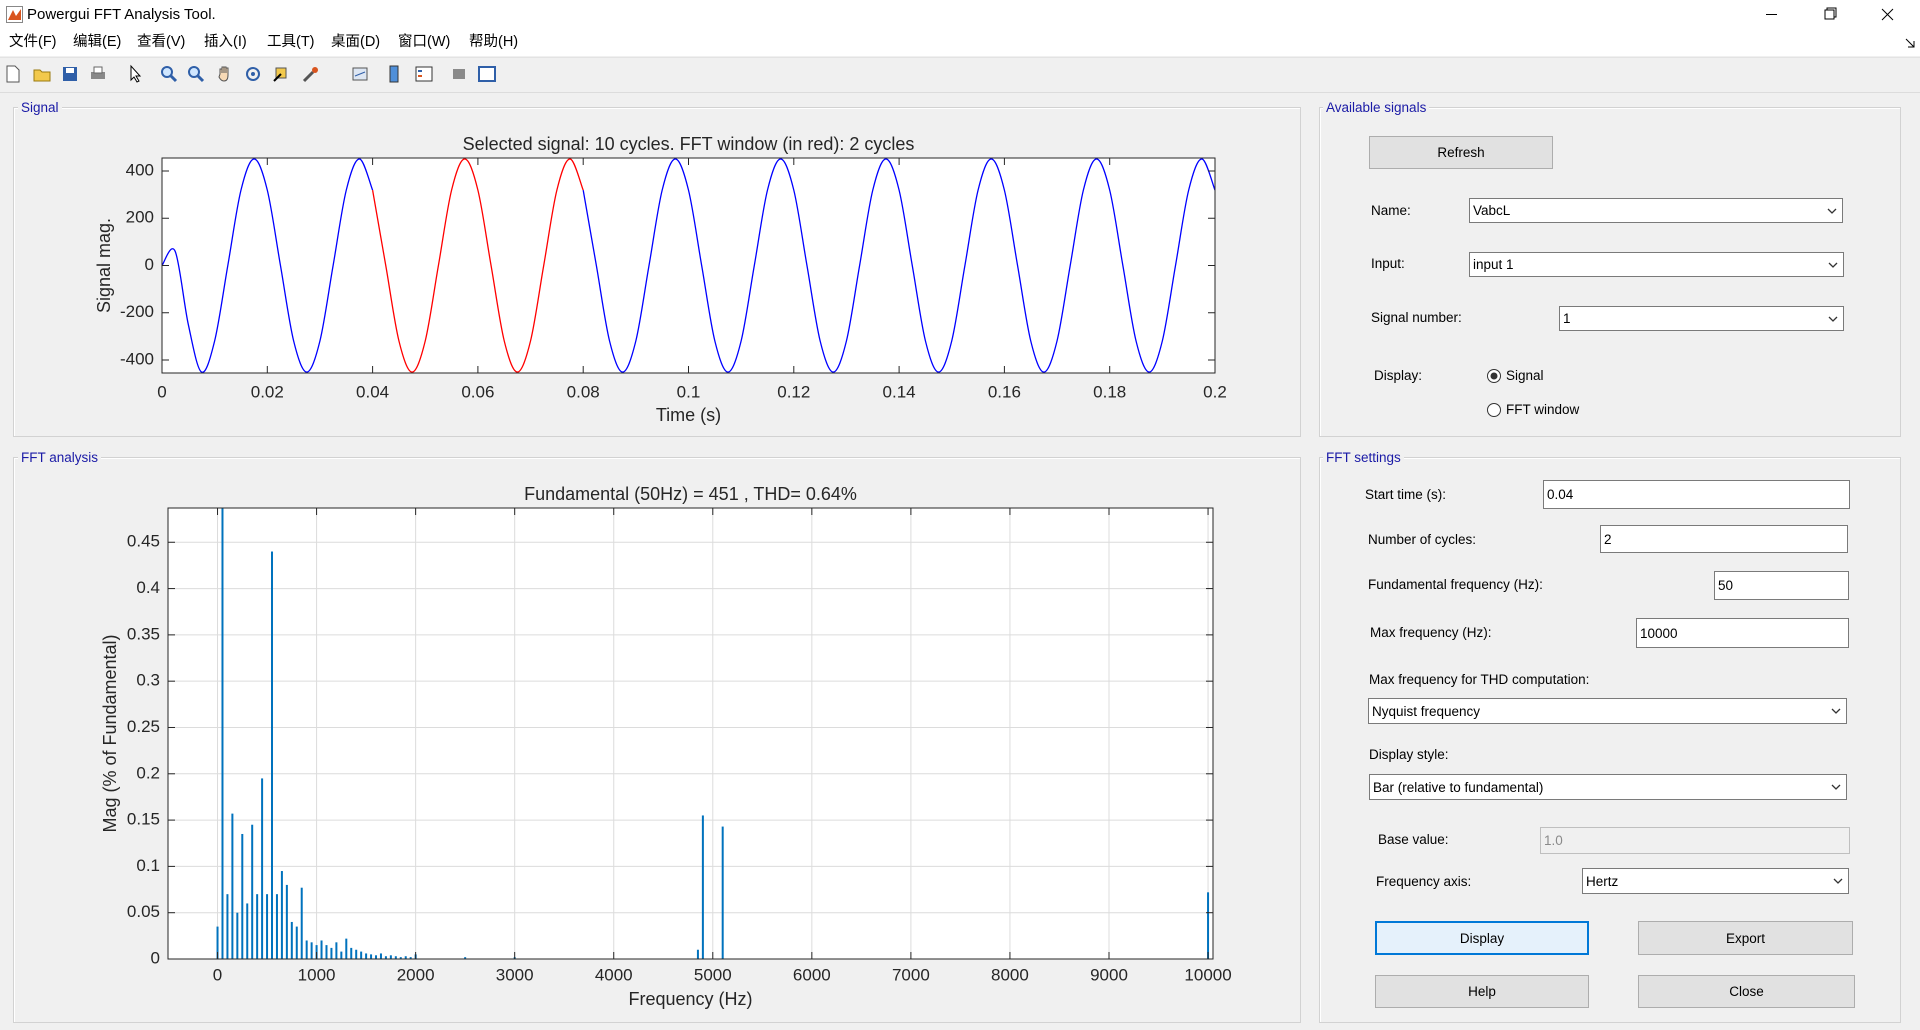 This screenshot has width=1920, height=1030. Describe the element at coordinates (356, 42) in the screenshot. I see `menu-item: 桌面(D)` at that location.